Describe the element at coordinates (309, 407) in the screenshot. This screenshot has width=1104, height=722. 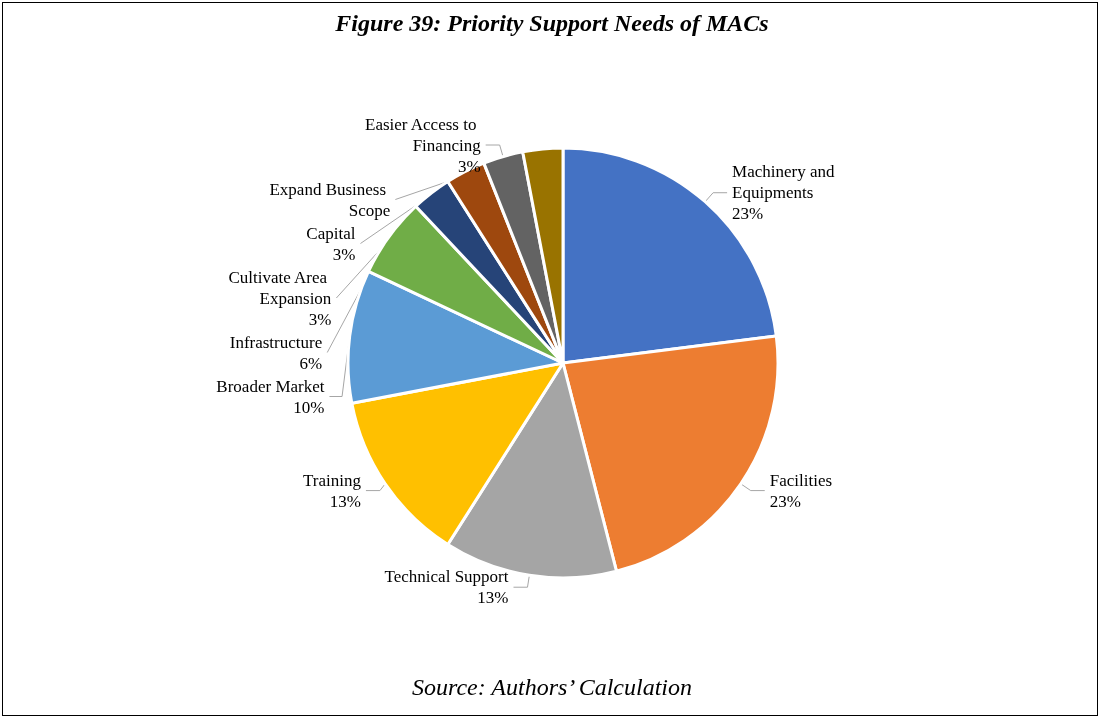
I see `data-label: 10%` at that location.